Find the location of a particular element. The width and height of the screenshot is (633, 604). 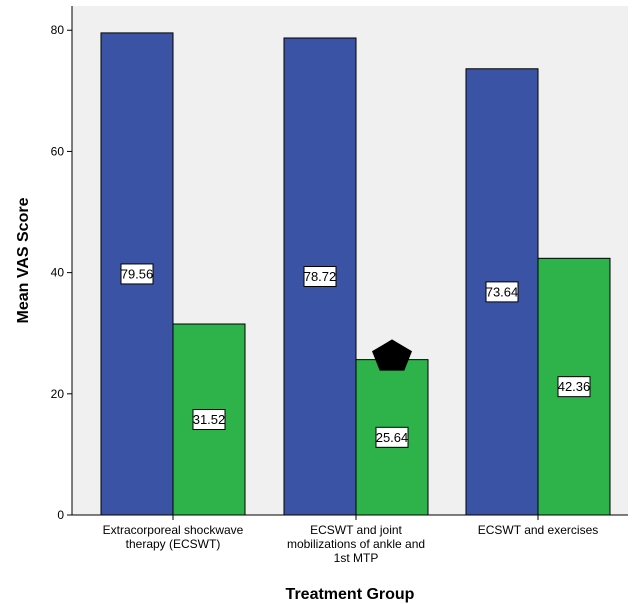

x-tick-label: ECSWT and joint is located at coordinates (356, 530).